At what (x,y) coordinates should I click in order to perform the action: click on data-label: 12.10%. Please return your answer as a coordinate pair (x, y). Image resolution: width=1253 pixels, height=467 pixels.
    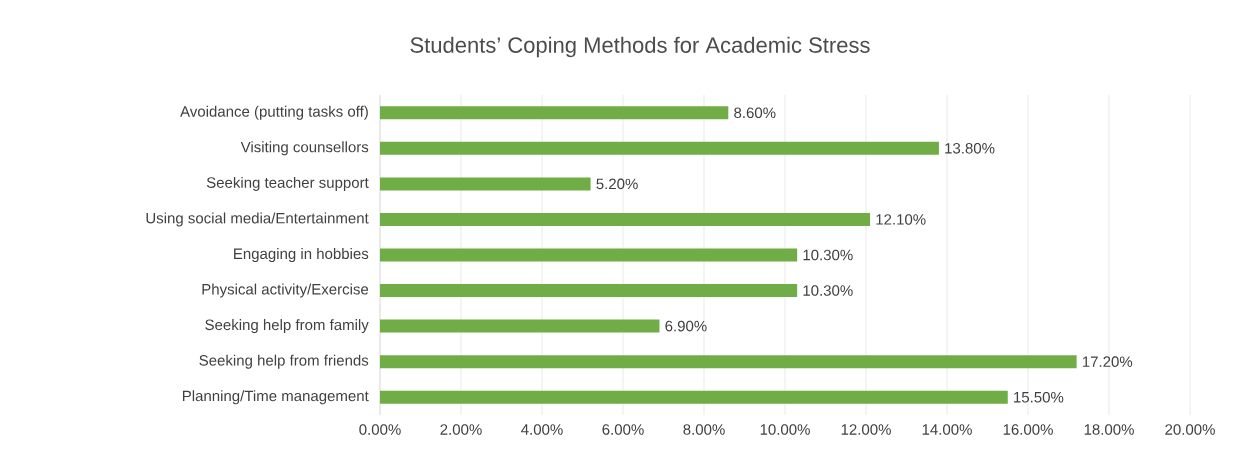
    Looking at the image, I should click on (901, 219).